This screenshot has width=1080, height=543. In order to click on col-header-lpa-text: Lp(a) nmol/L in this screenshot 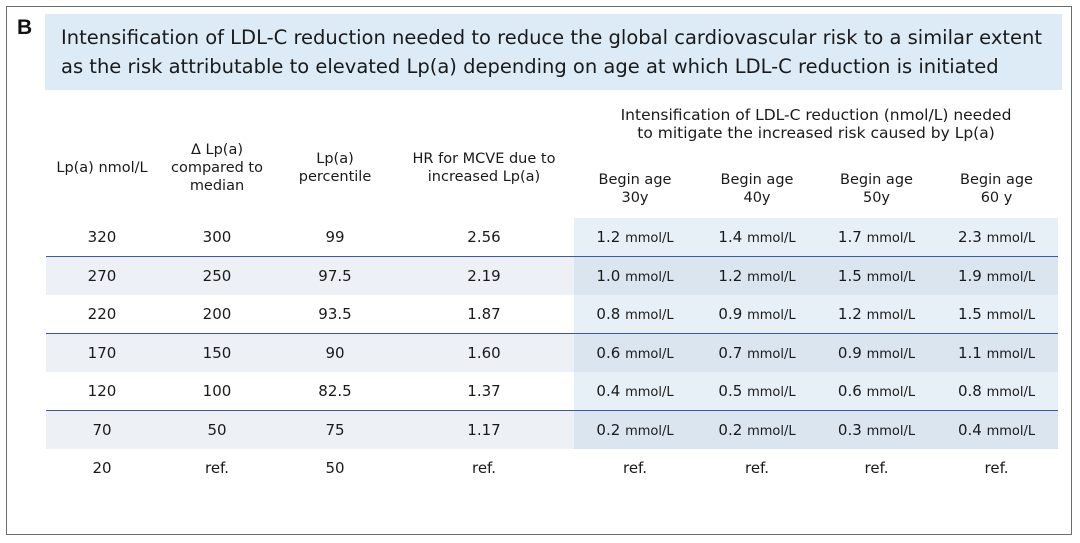, I will do `click(102, 168)`.